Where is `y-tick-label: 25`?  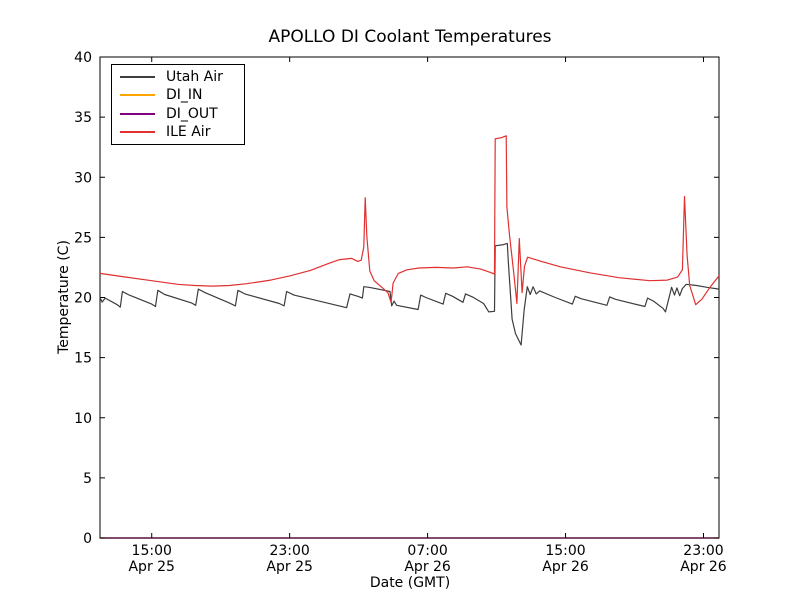
y-tick-label: 25 is located at coordinates (83, 238).